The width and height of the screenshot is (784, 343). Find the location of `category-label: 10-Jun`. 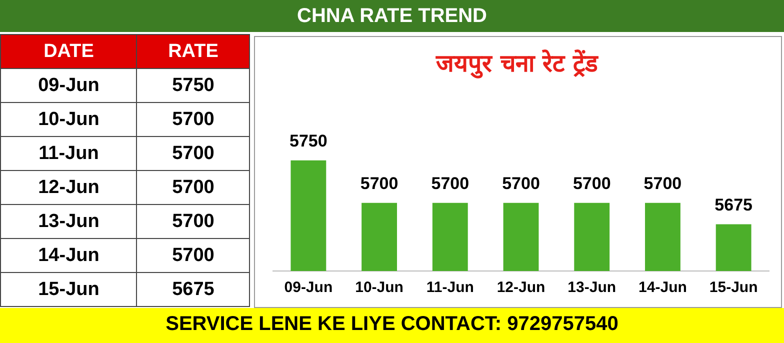

category-label: 10-Jun is located at coordinates (69, 119).